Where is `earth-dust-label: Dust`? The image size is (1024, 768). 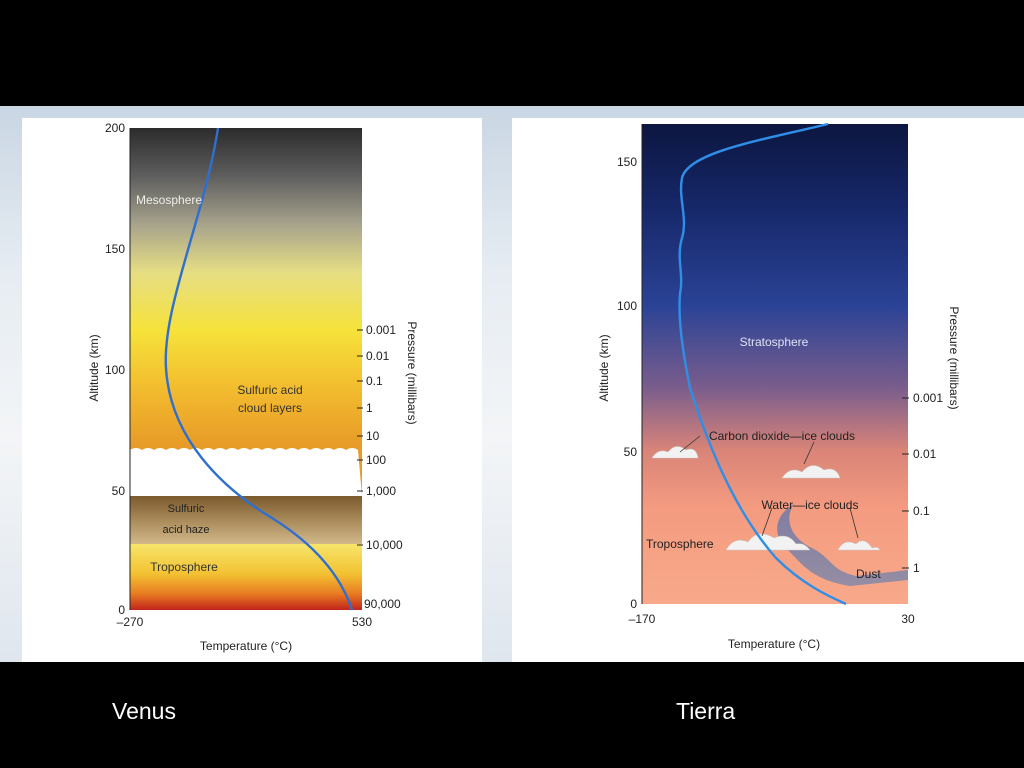 earth-dust-label: Dust is located at coordinates (868, 574).